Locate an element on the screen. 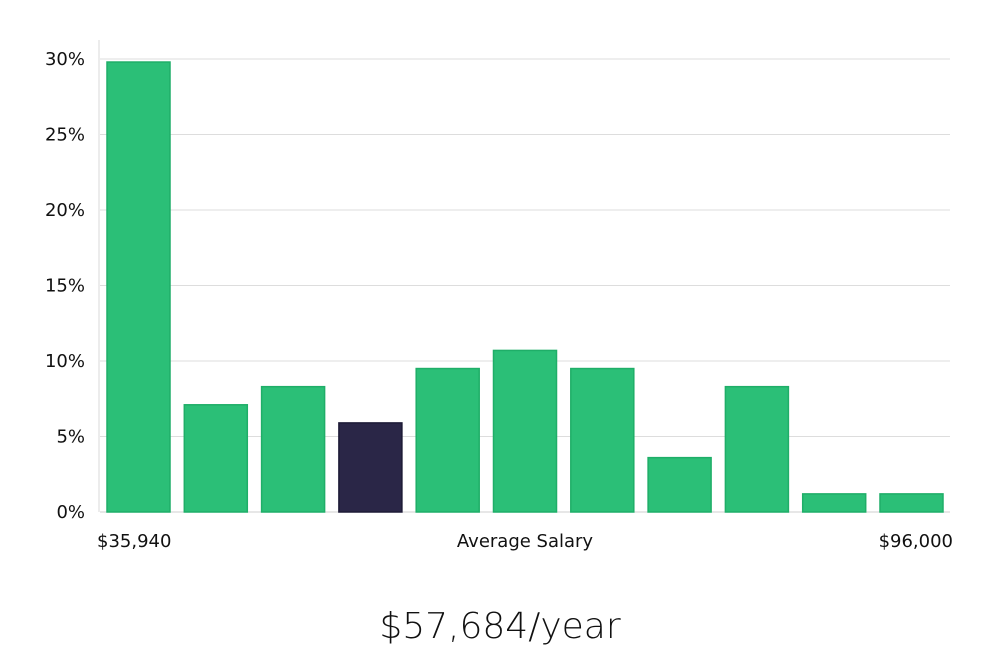  y-tick-label: 10% is located at coordinates (65, 361).